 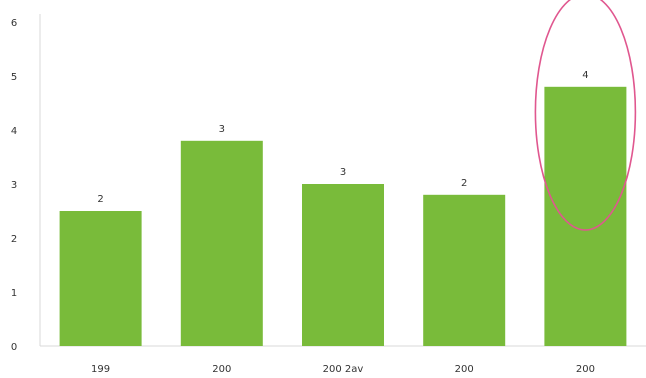 What do you see at coordinates (14, 77) in the screenshot?
I see `y-tick-label: 5` at bounding box center [14, 77].